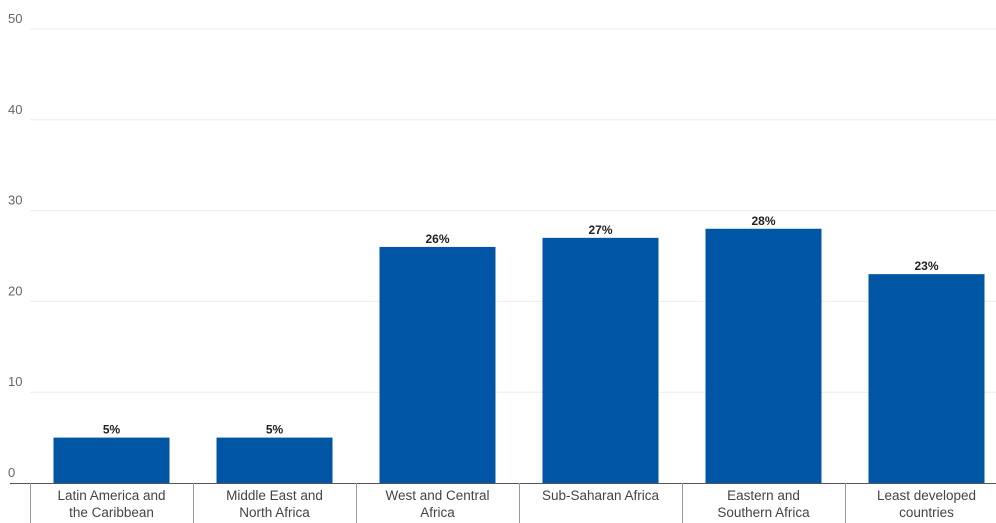 The image size is (996, 523). Describe the element at coordinates (926, 266) in the screenshot. I see `value-label: 23%` at that location.